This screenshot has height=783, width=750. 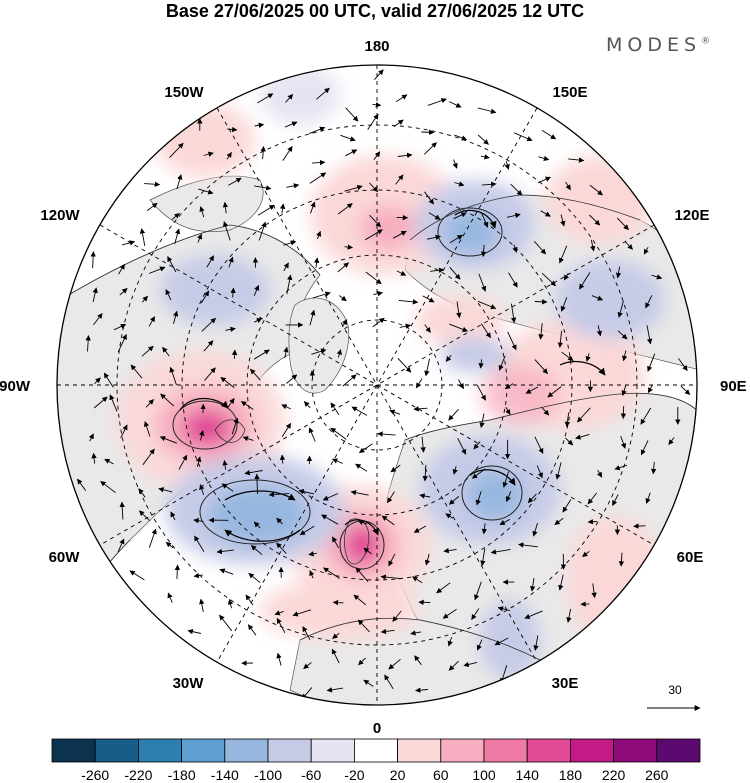 I want to click on lon-label-30e: 30E, so click(x=565, y=683).